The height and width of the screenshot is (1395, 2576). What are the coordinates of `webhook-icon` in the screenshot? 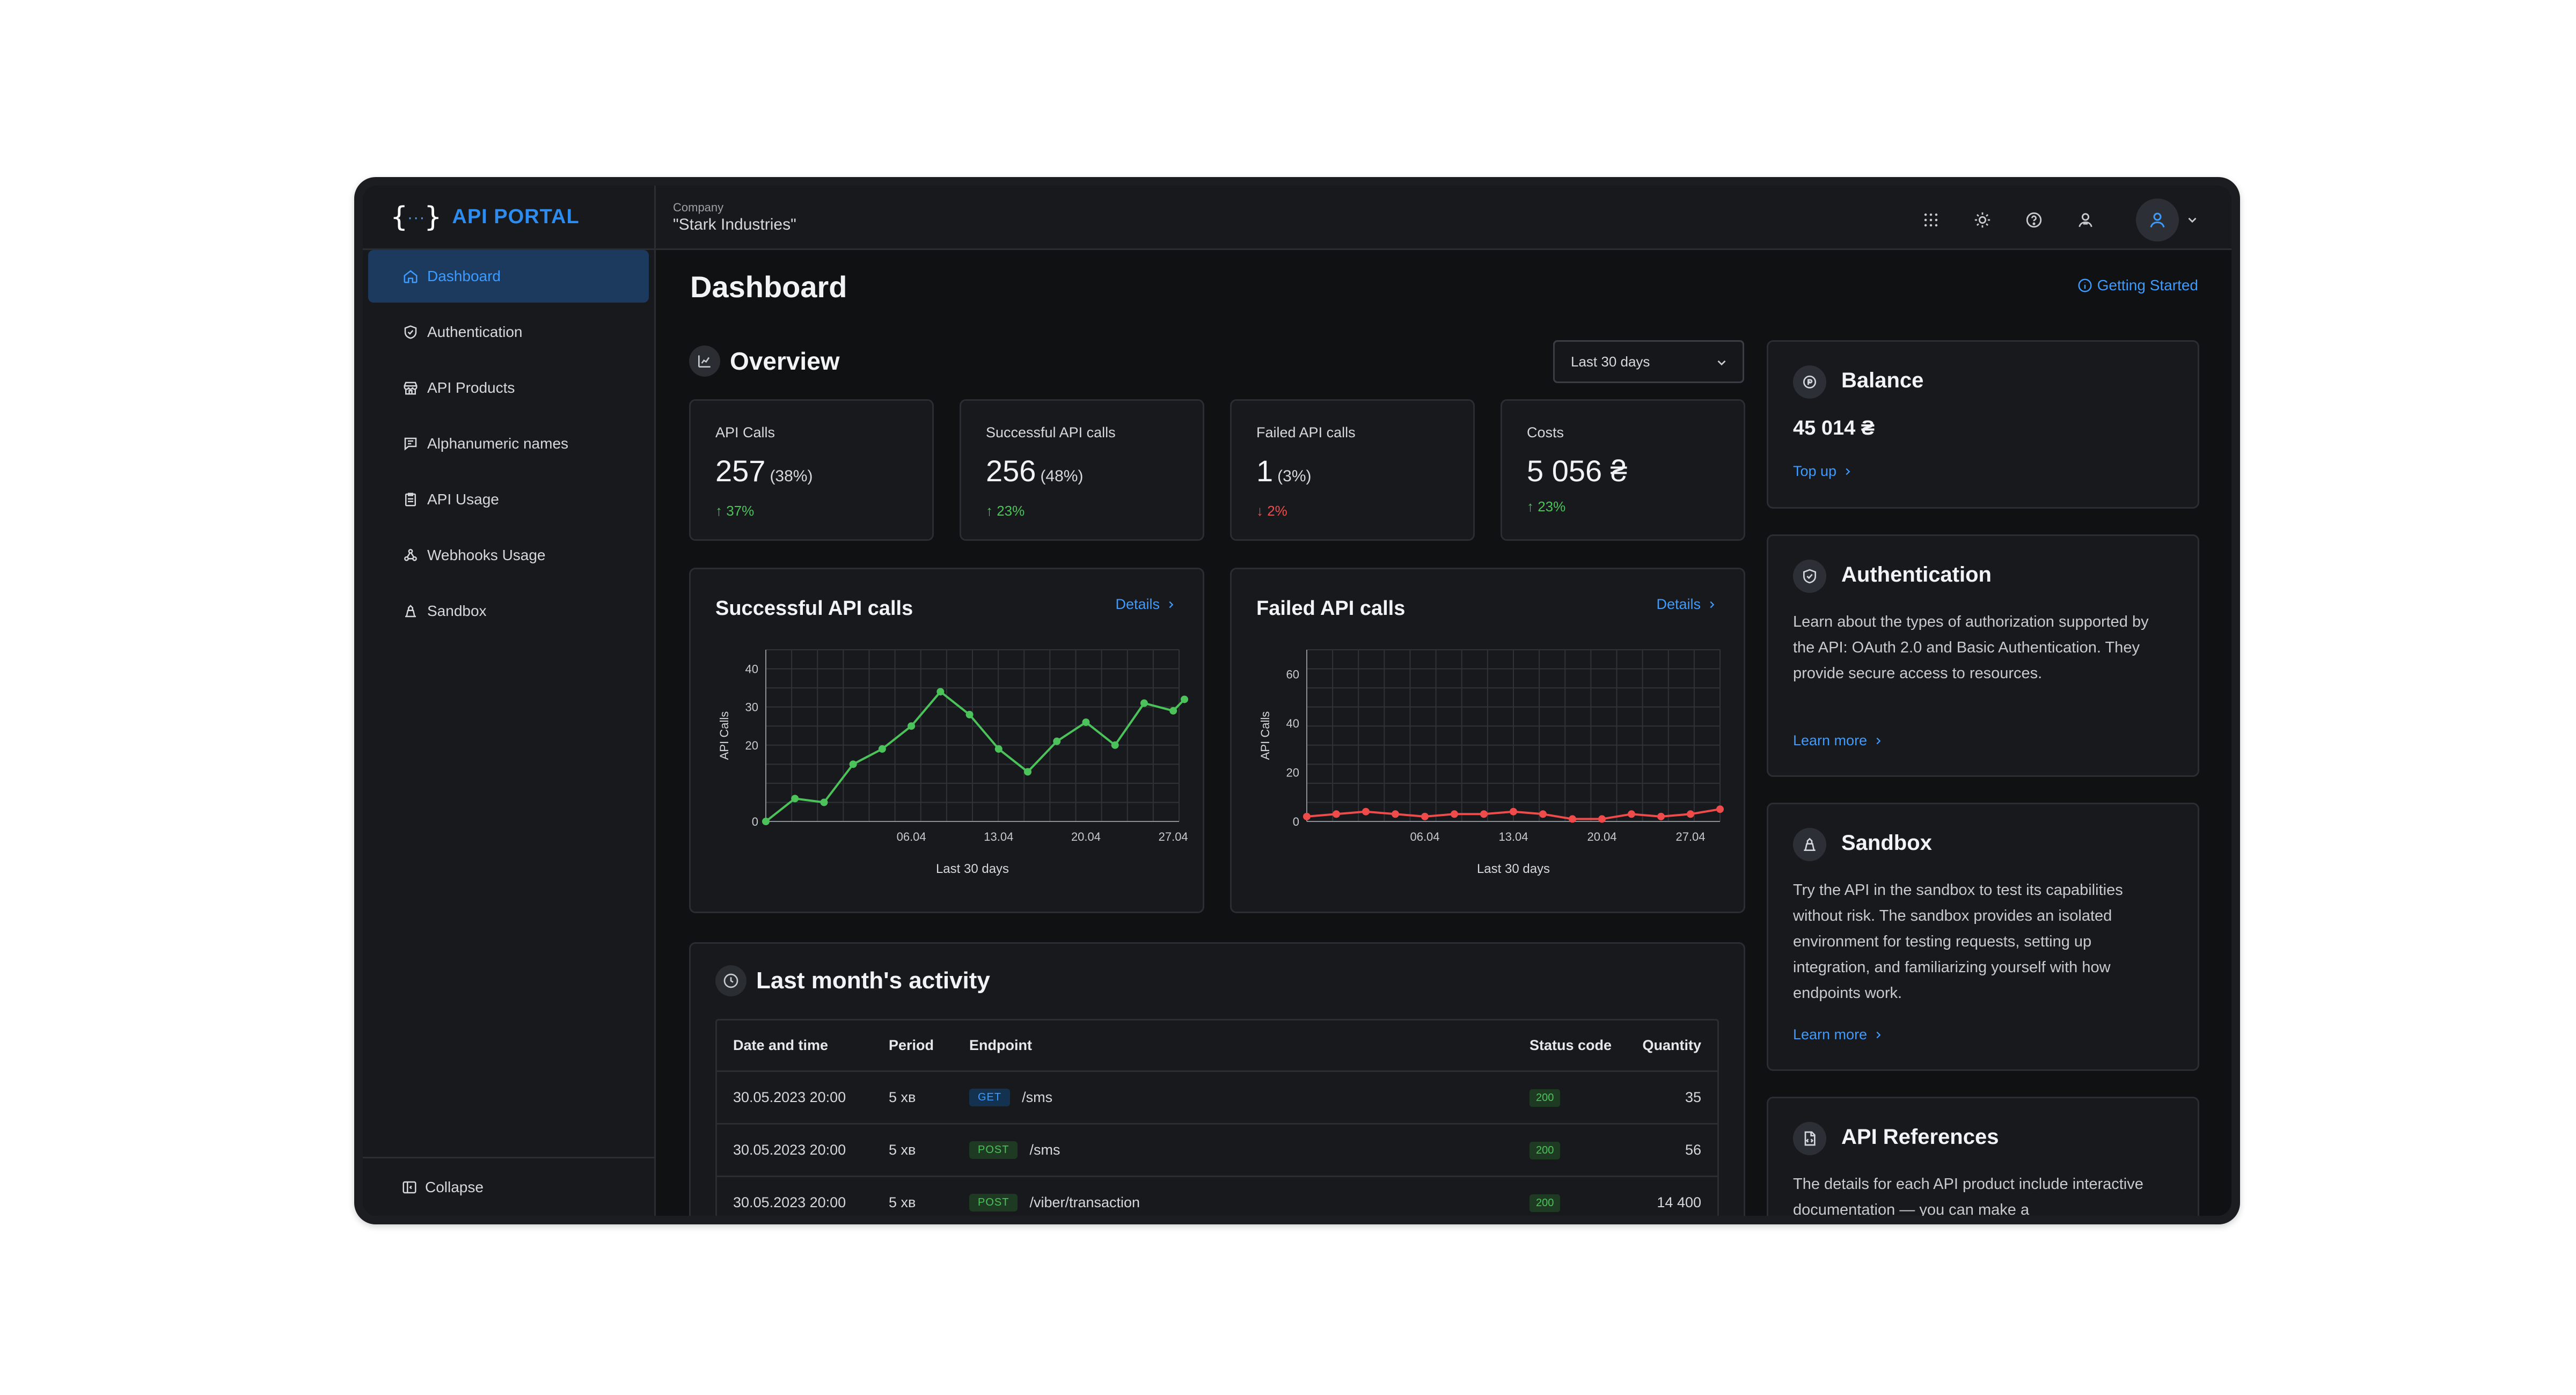 It's located at (410, 555).